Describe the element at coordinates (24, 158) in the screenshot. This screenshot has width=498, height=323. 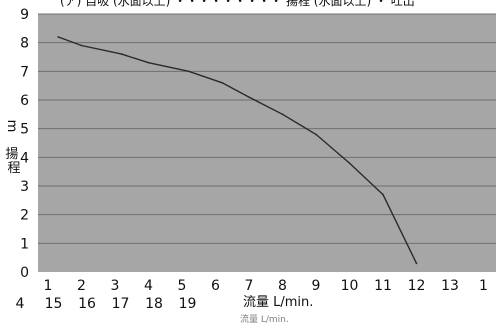
I see `y-tick-label: 4` at that location.